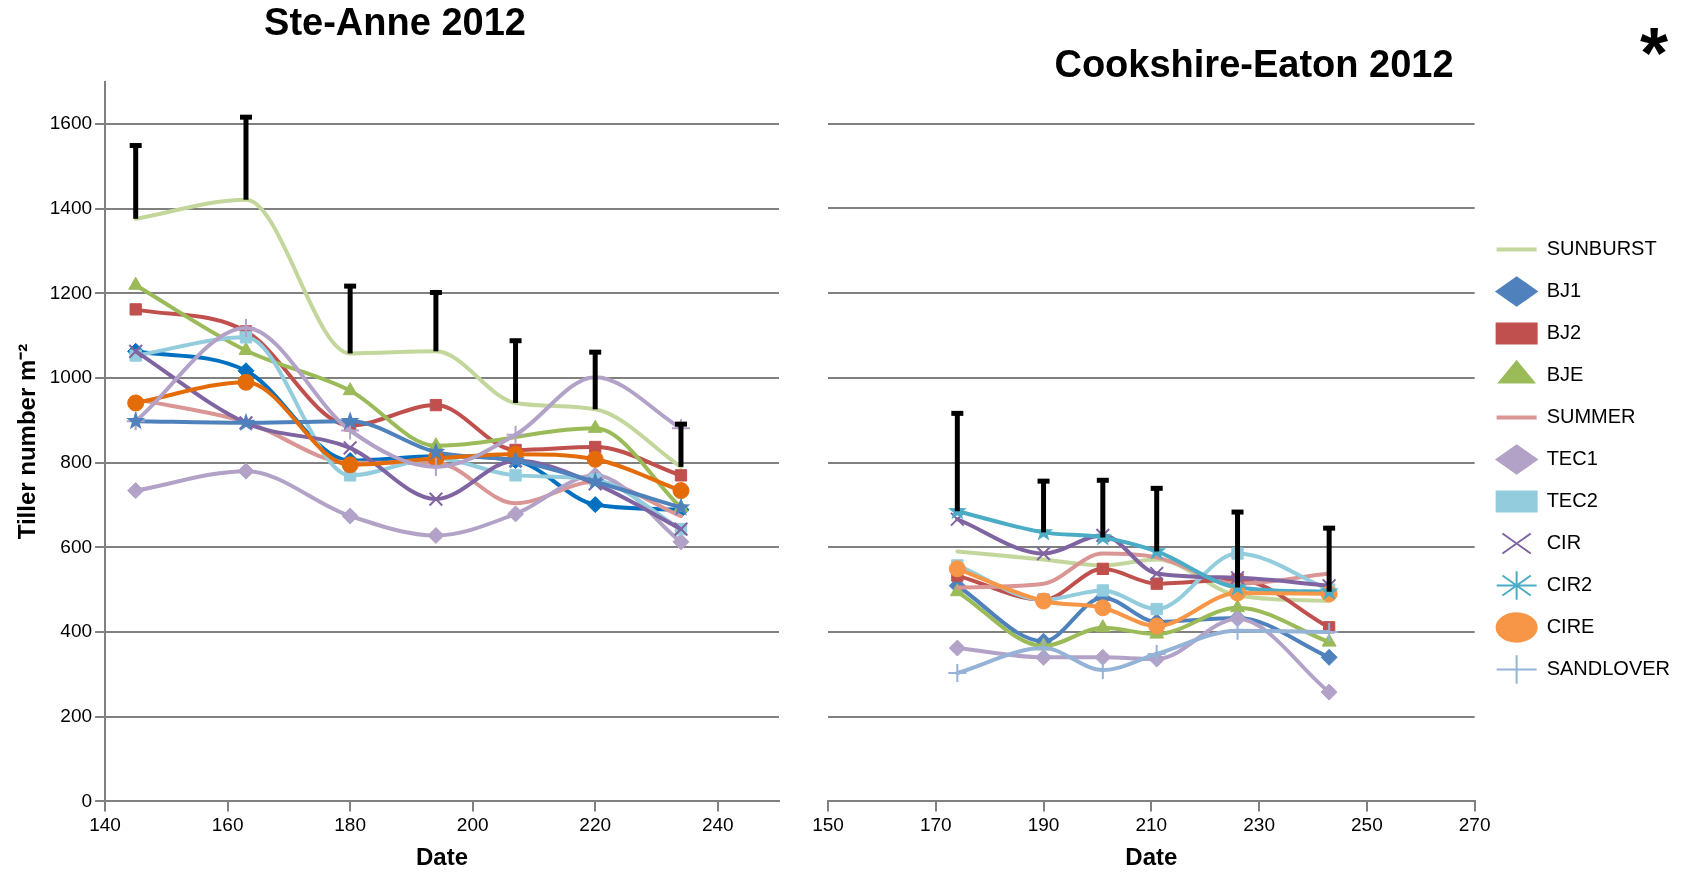 This screenshot has width=1690, height=887. I want to click on y-tick-label: 800, so click(76, 461).